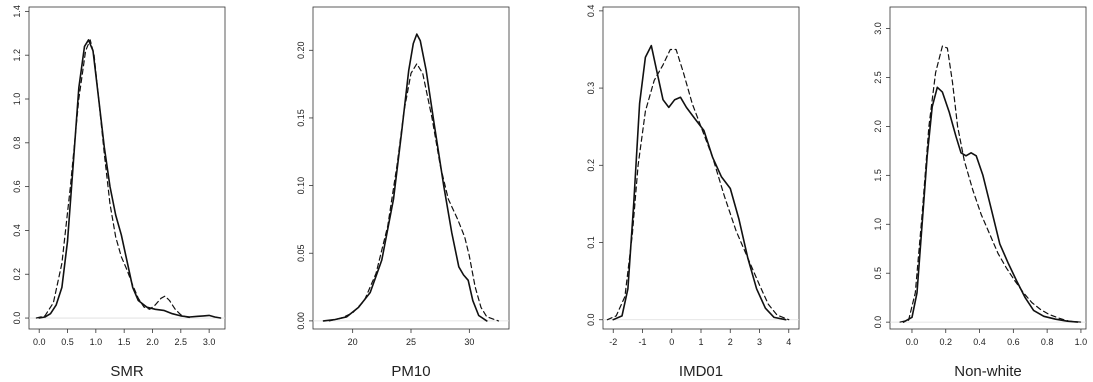 This screenshot has width=1093, height=382. What do you see at coordinates (410, 371) in the screenshot?
I see `x-axis-title: PM10` at bounding box center [410, 371].